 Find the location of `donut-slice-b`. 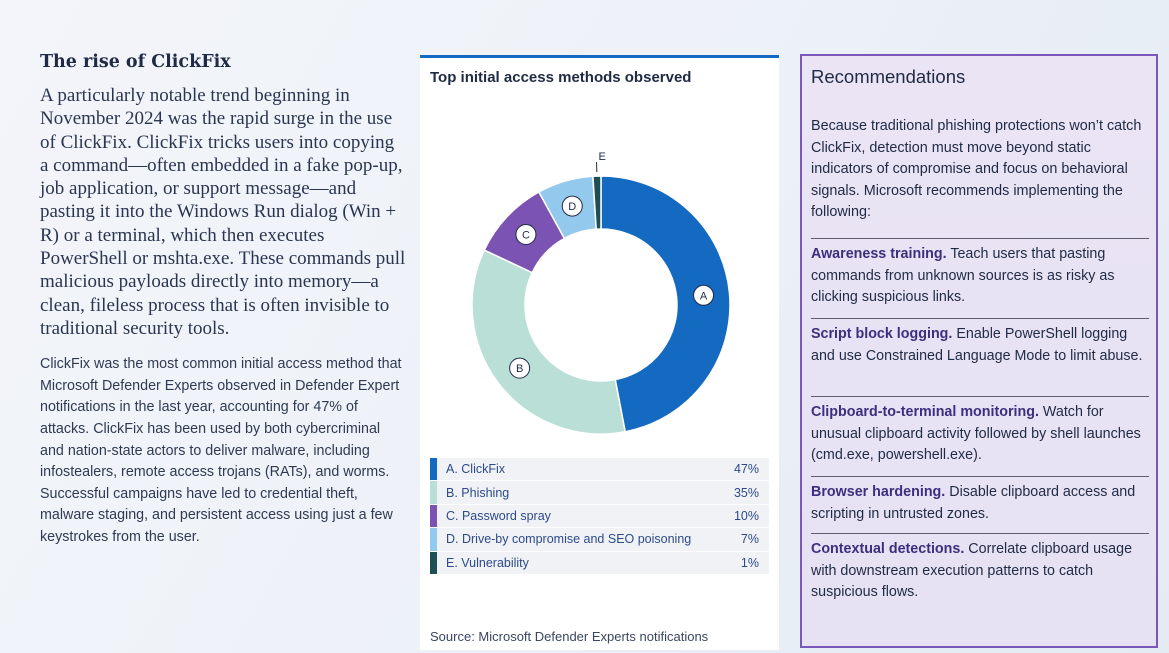

donut-slice-b is located at coordinates (549, 342).